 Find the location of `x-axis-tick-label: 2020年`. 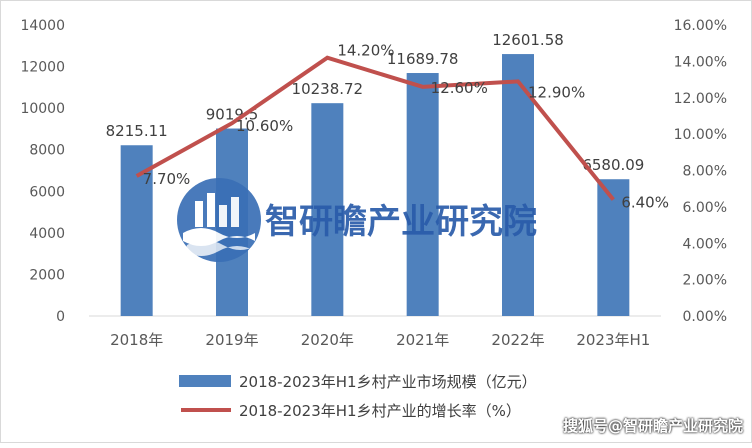

x-axis-tick-label: 2020年 is located at coordinates (327, 340).